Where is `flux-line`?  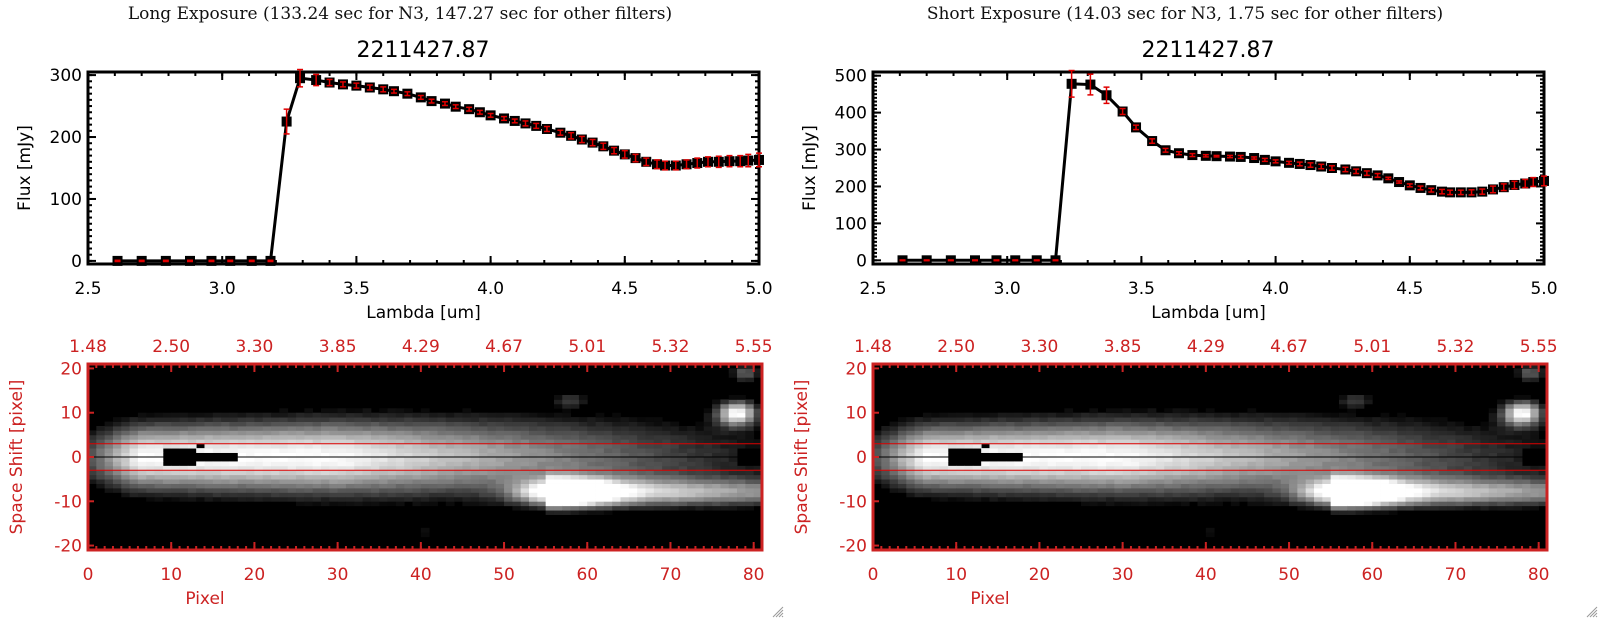 flux-line is located at coordinates (1223, 172).